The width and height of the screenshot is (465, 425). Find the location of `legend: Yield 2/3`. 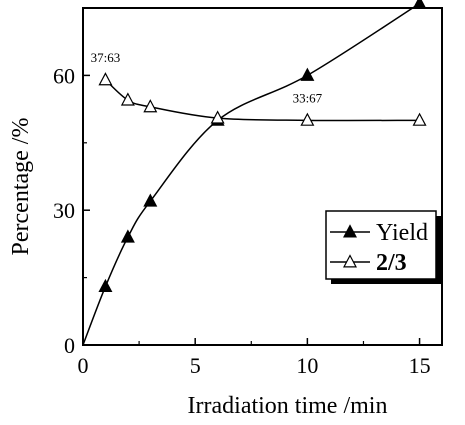

legend: Yield 2/3 is located at coordinates (383, 247).